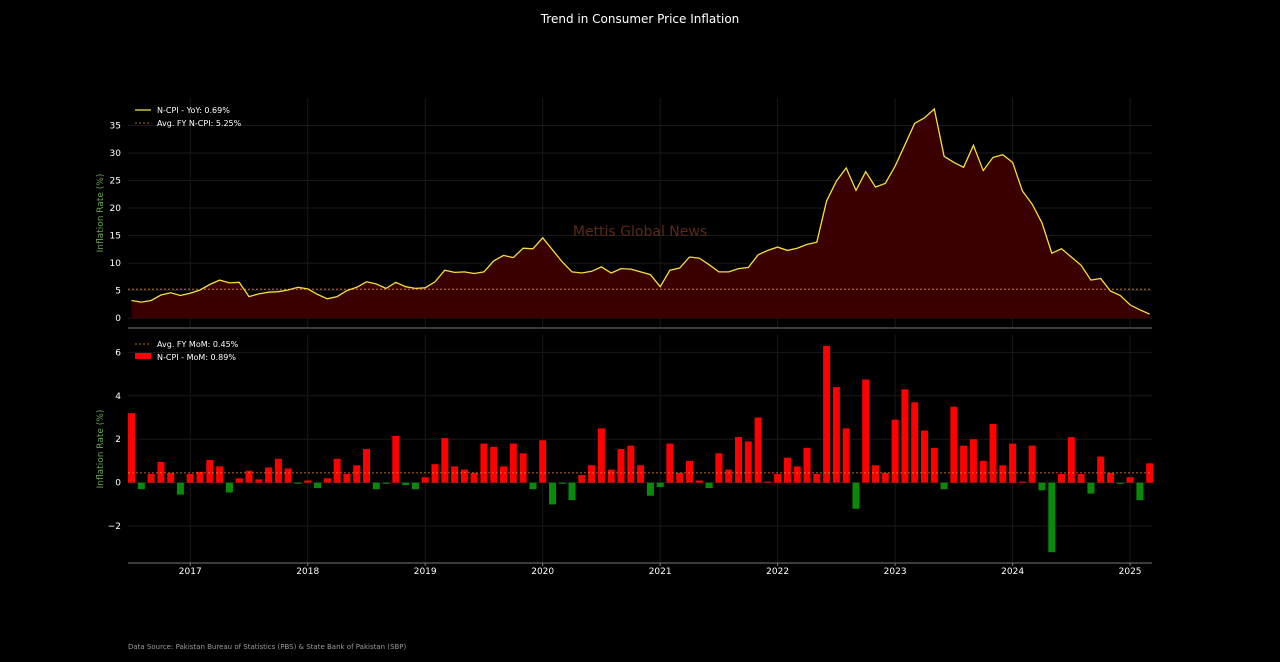 The image size is (1280, 662). What do you see at coordinates (190, 572) in the screenshot?
I see `x-tick-label: 2017` at bounding box center [190, 572].